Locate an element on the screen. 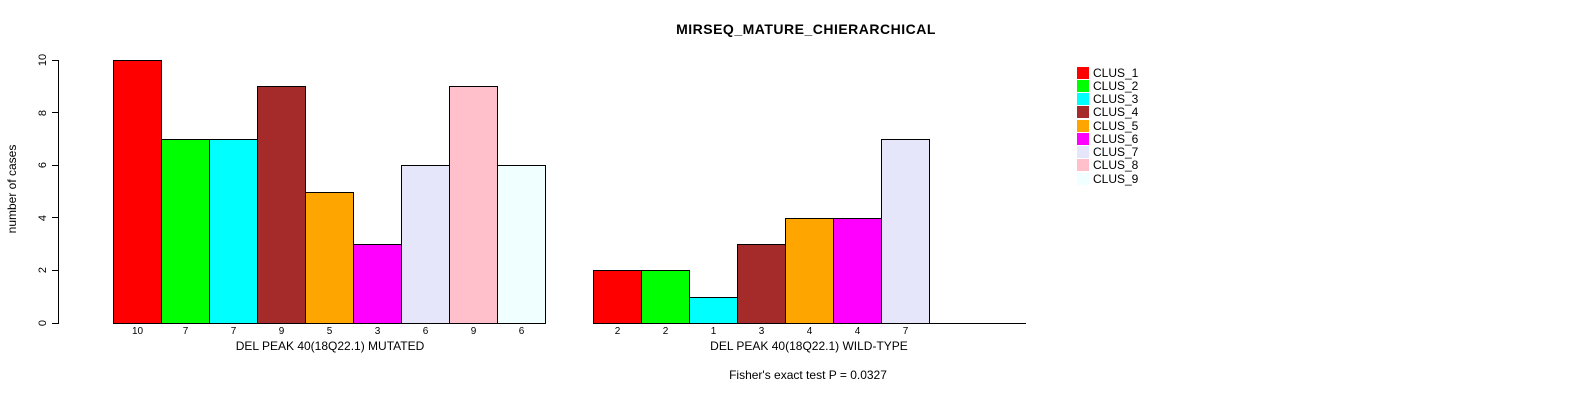  y-tick-label: 6 is located at coordinates (43, 165).